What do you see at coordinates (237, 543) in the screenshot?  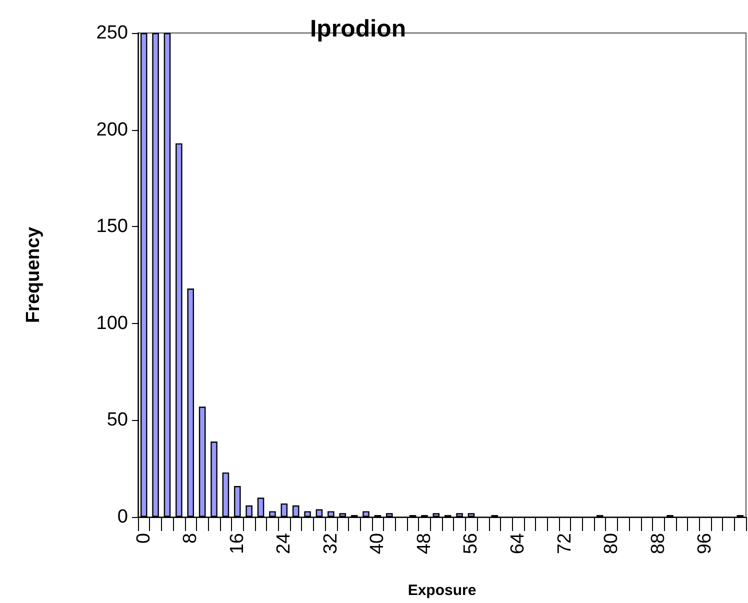 I see `x-tick-label: 16` at bounding box center [237, 543].